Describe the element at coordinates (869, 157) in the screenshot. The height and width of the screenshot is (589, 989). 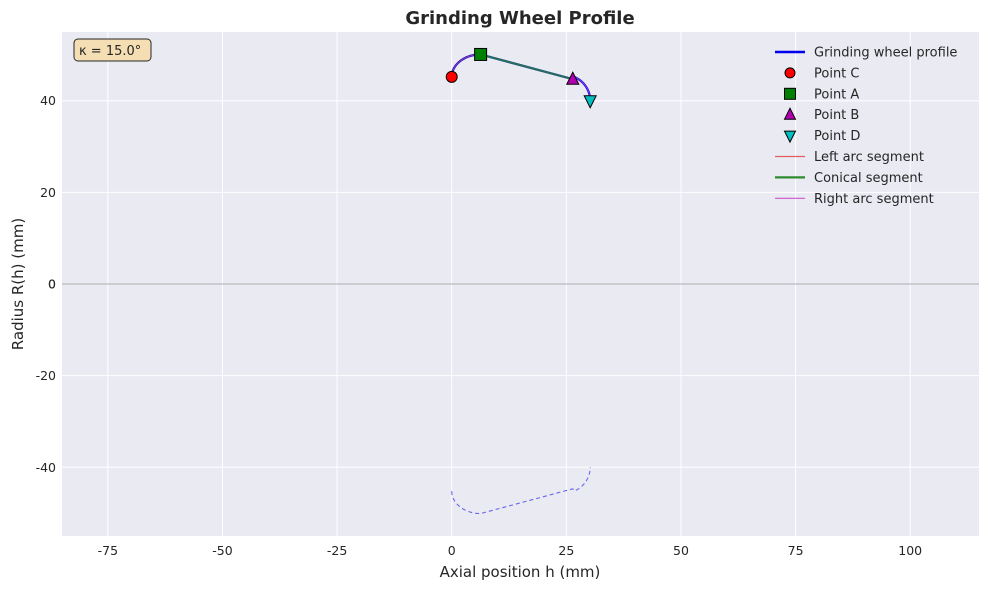
I see `legend-label-left-arc-segment: Left arc segment` at that location.